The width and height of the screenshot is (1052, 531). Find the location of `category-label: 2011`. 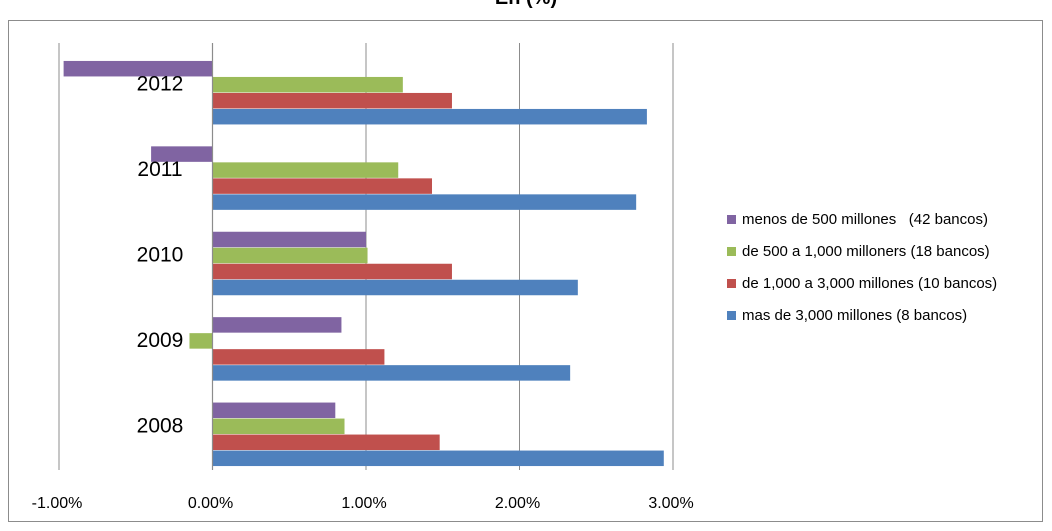

category-label: 2011 is located at coordinates (159, 169).